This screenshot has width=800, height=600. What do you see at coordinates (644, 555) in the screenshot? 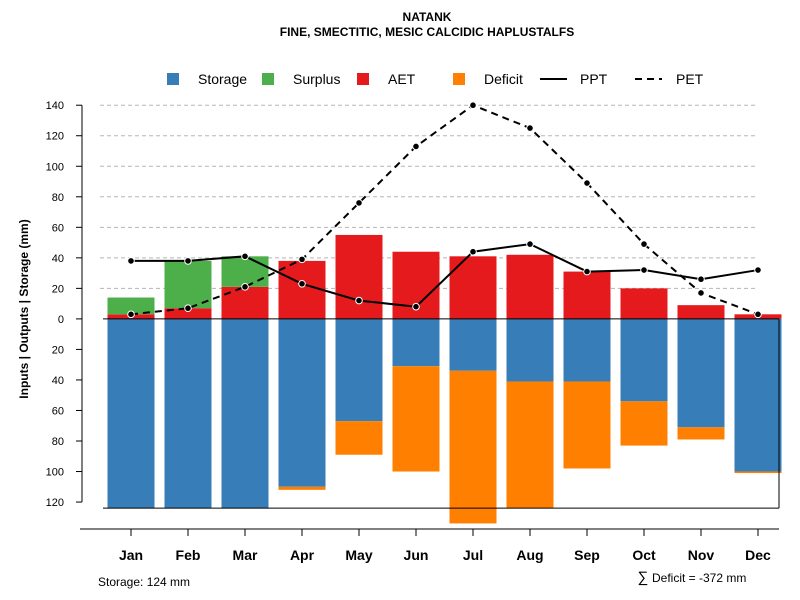
I see `x-tick-label: Oct` at bounding box center [644, 555].